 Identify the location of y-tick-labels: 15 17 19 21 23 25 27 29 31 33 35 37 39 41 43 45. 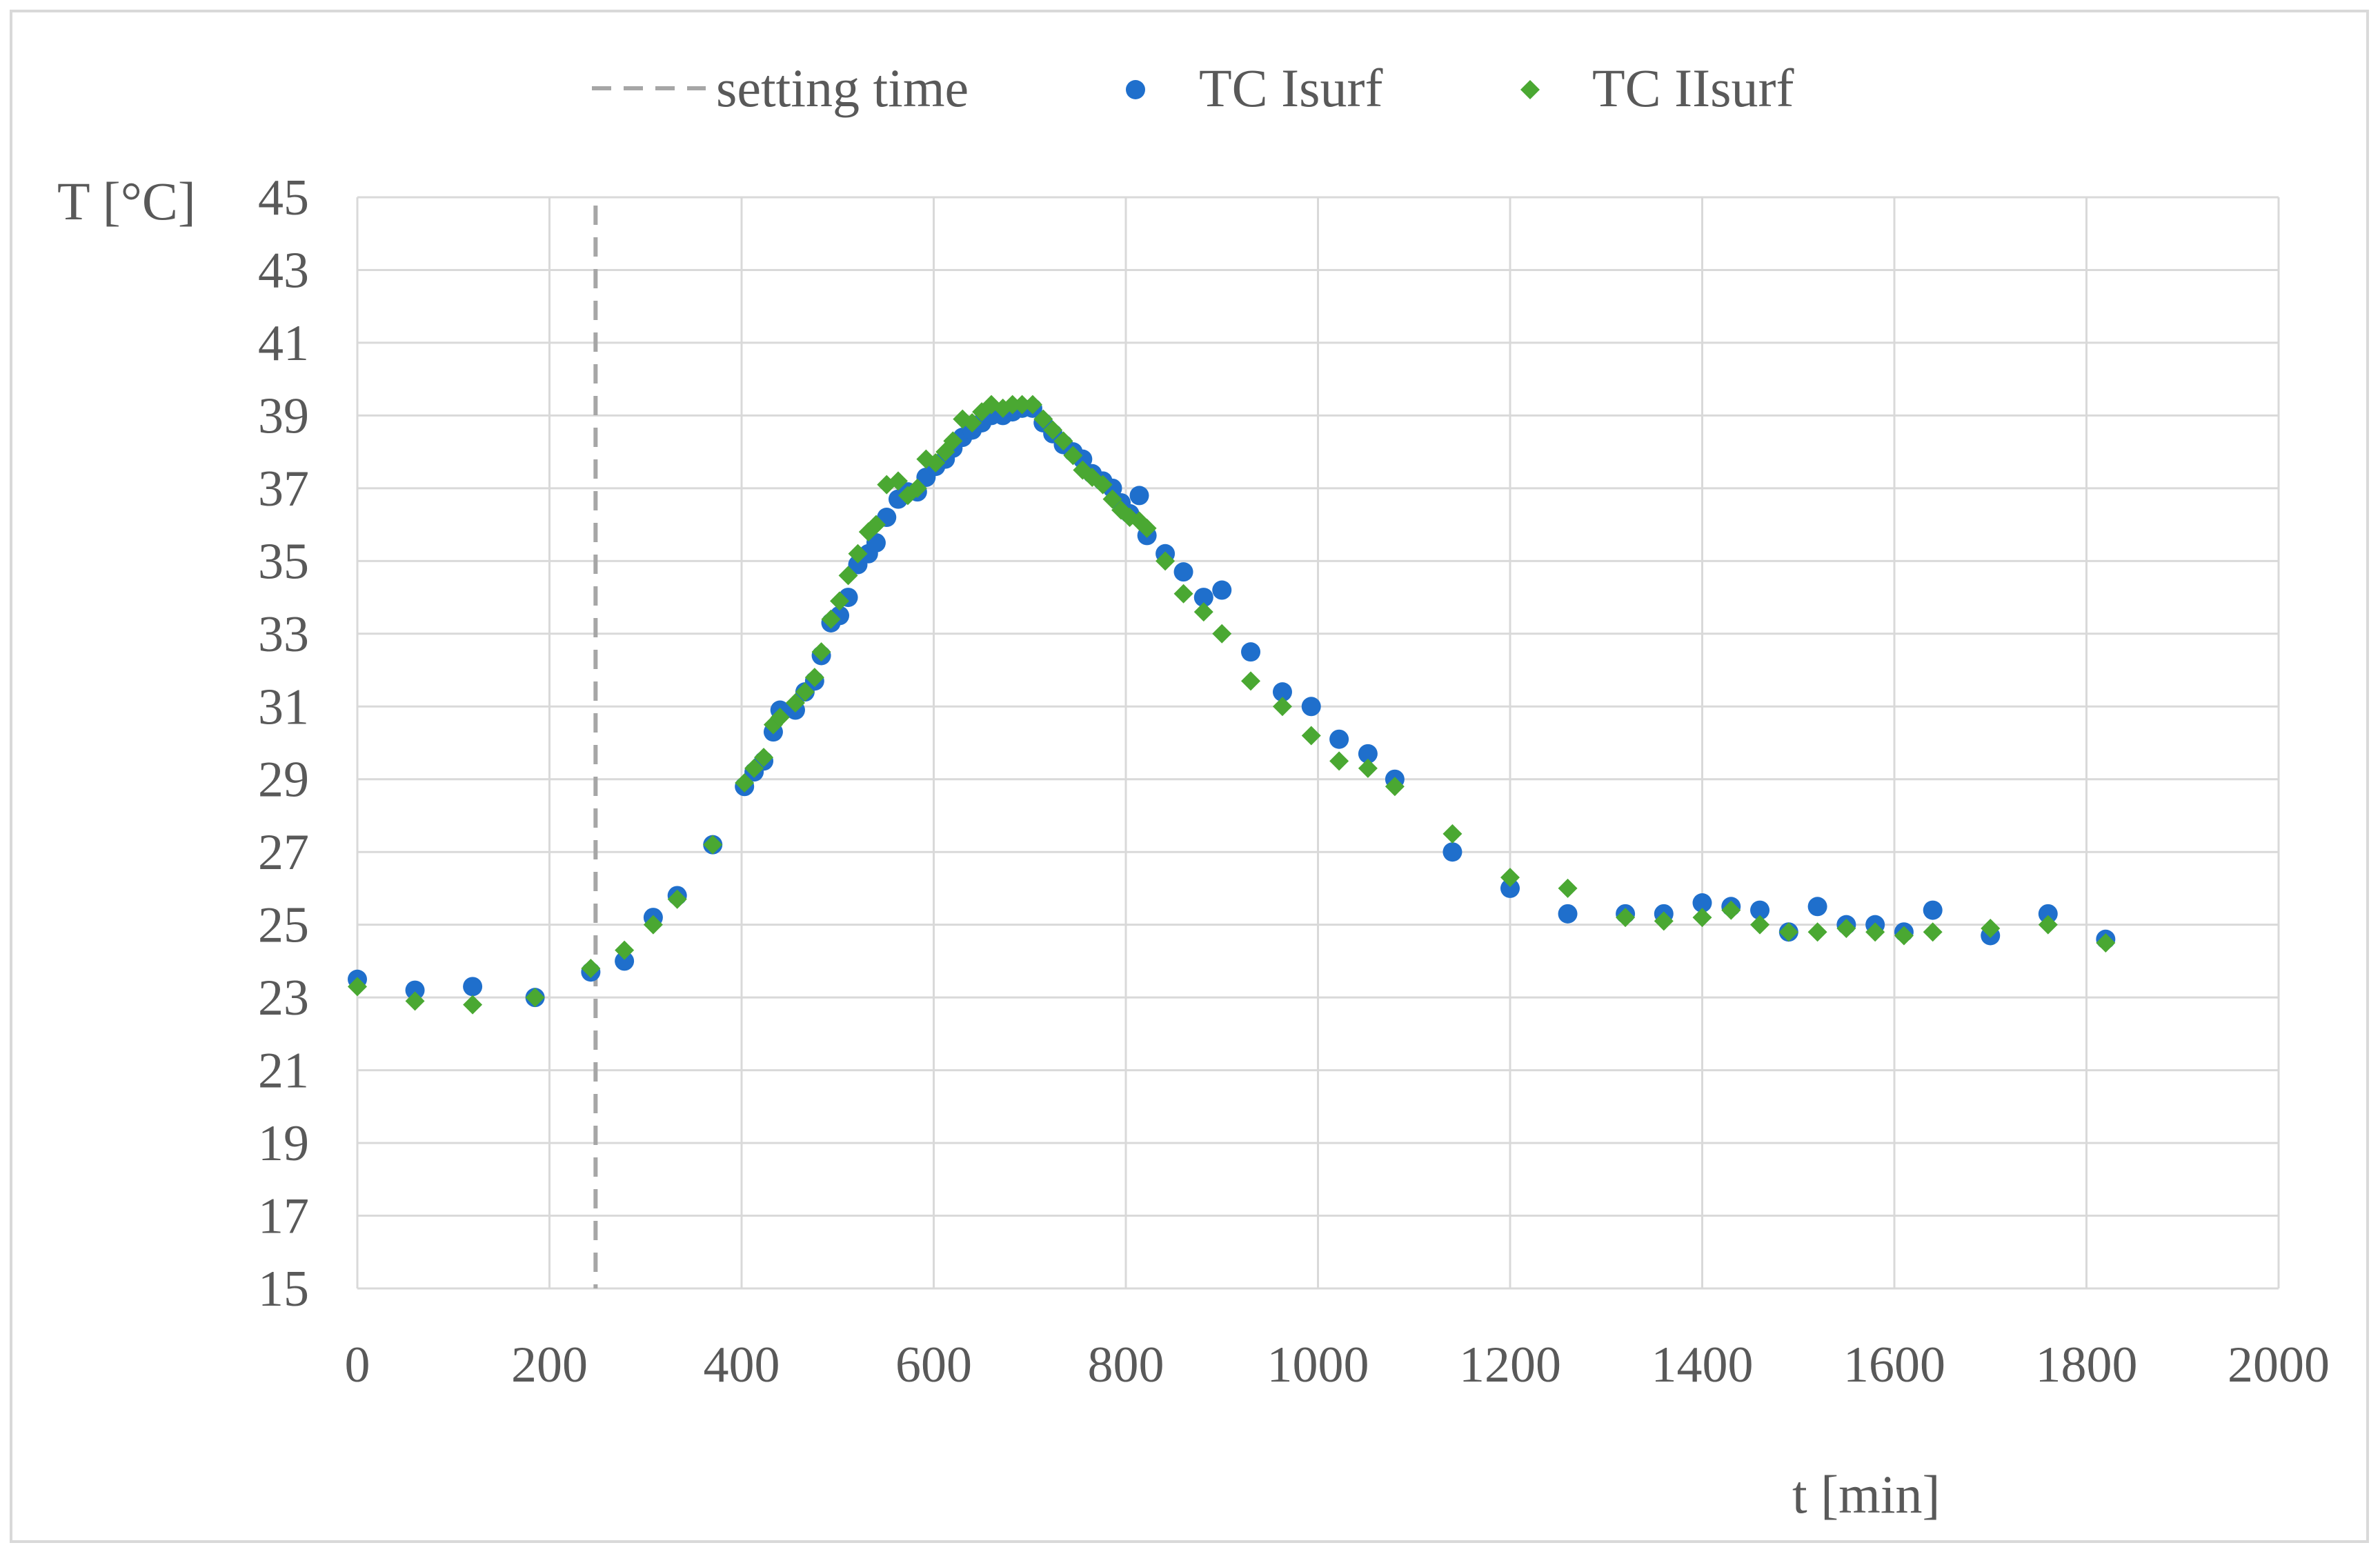
(283, 744).